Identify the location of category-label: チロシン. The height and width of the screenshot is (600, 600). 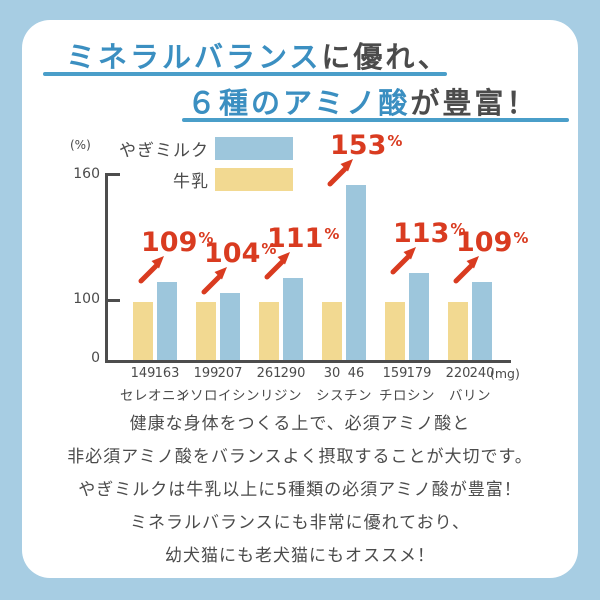
(407, 396).